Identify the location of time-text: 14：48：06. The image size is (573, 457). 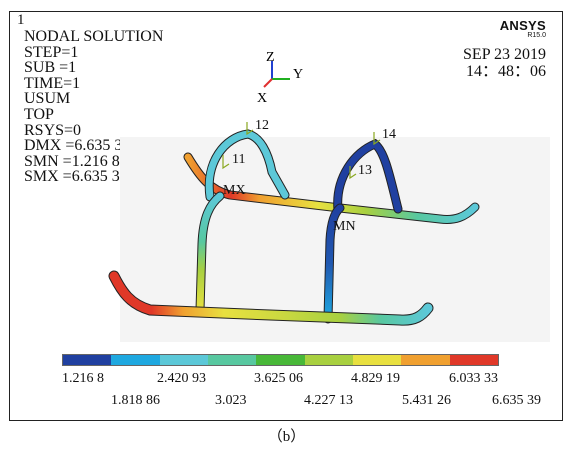
(505, 71).